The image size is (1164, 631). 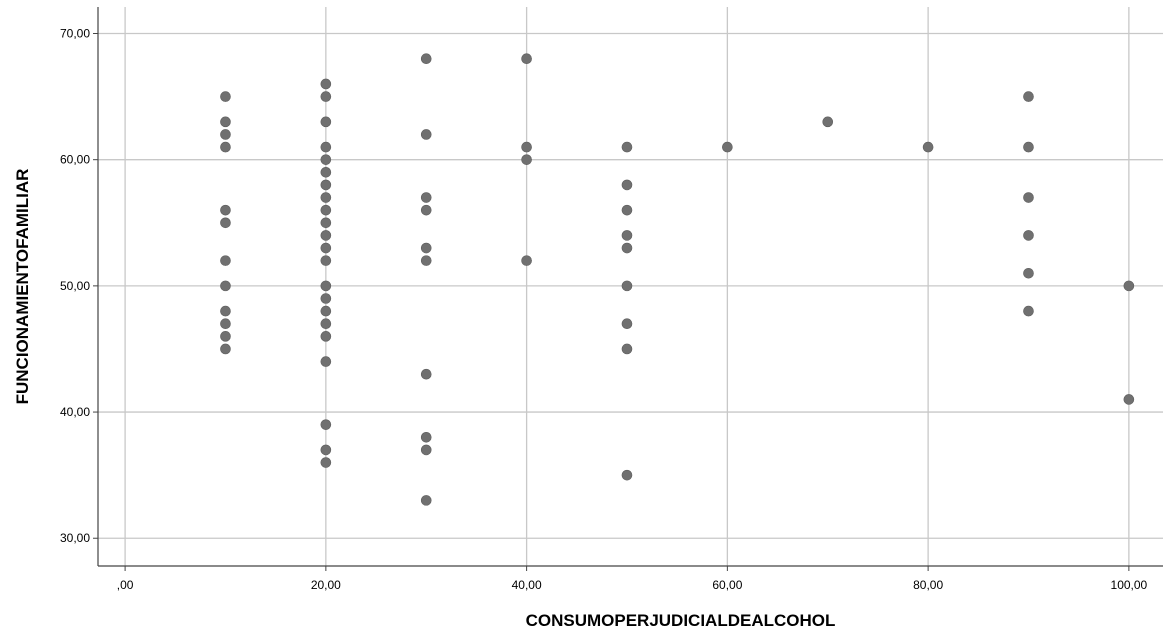 What do you see at coordinates (75, 33) in the screenshot?
I see `y-tick-label: 70,00` at bounding box center [75, 33].